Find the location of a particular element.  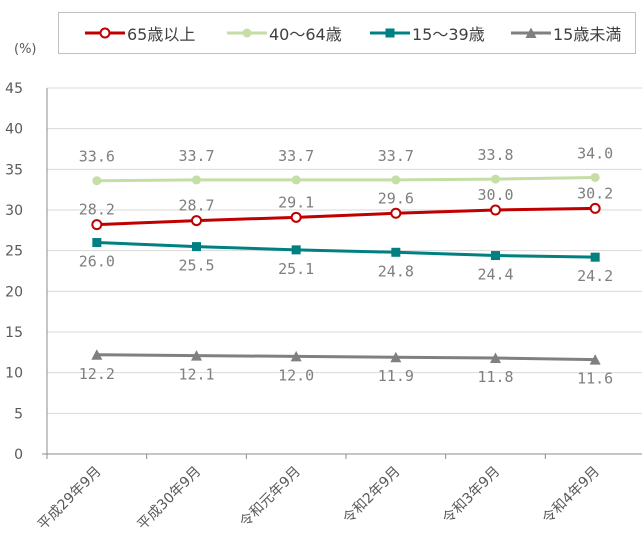

y-tick-label-30: 30 is located at coordinates (14, 211).